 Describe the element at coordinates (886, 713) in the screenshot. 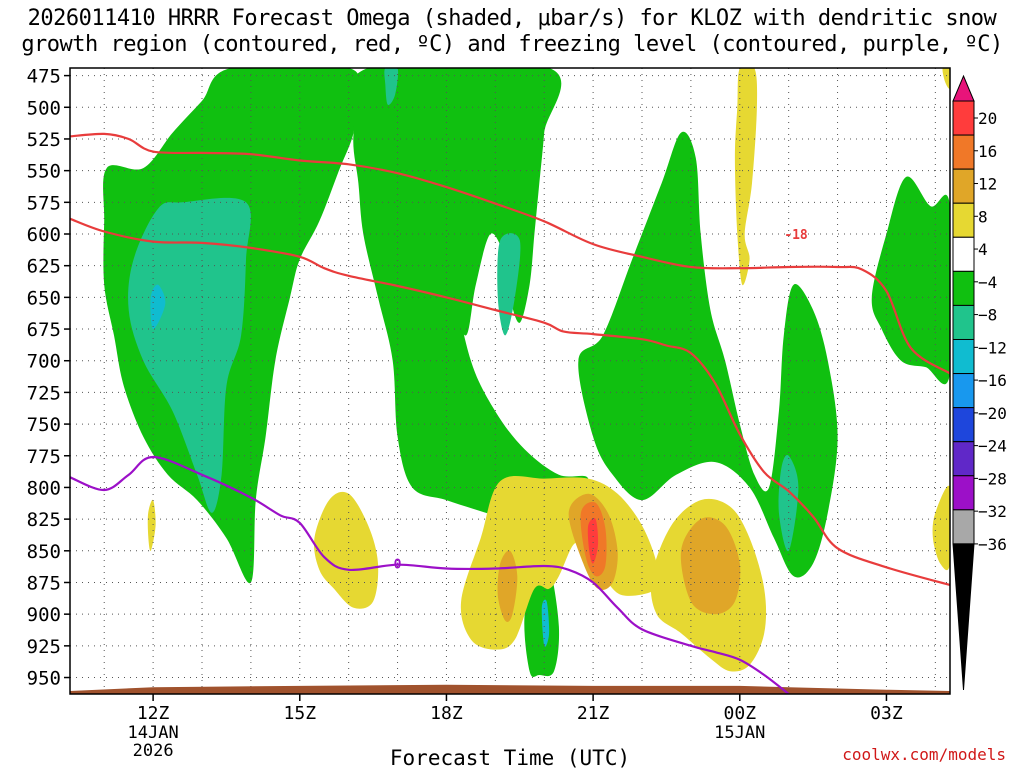

I see `x-tick-label: 03Z` at that location.